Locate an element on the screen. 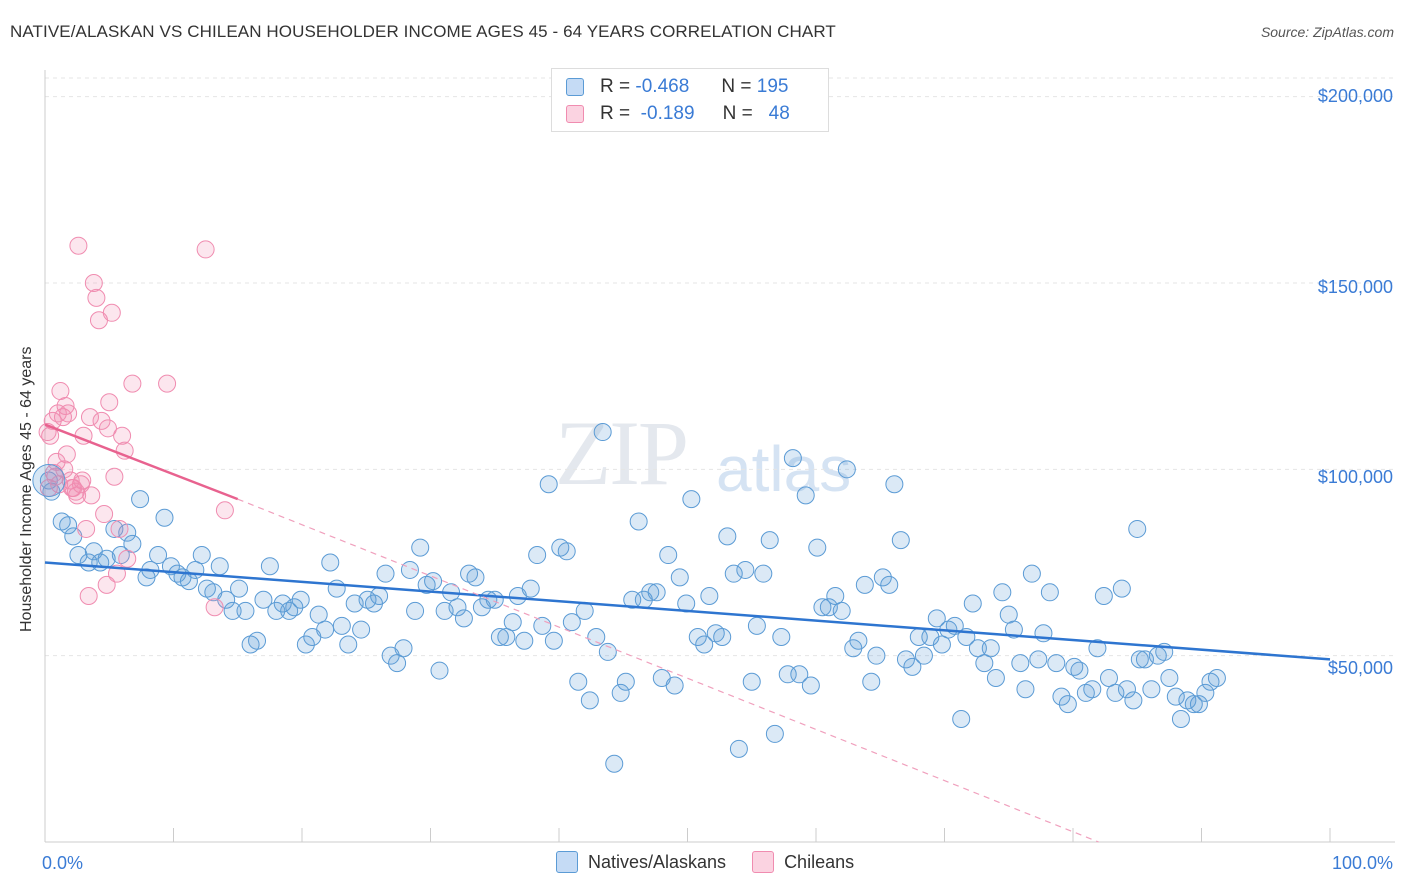  y-axis-label: Householder Income Ages 45 - 64 years is located at coordinates (26, 489).